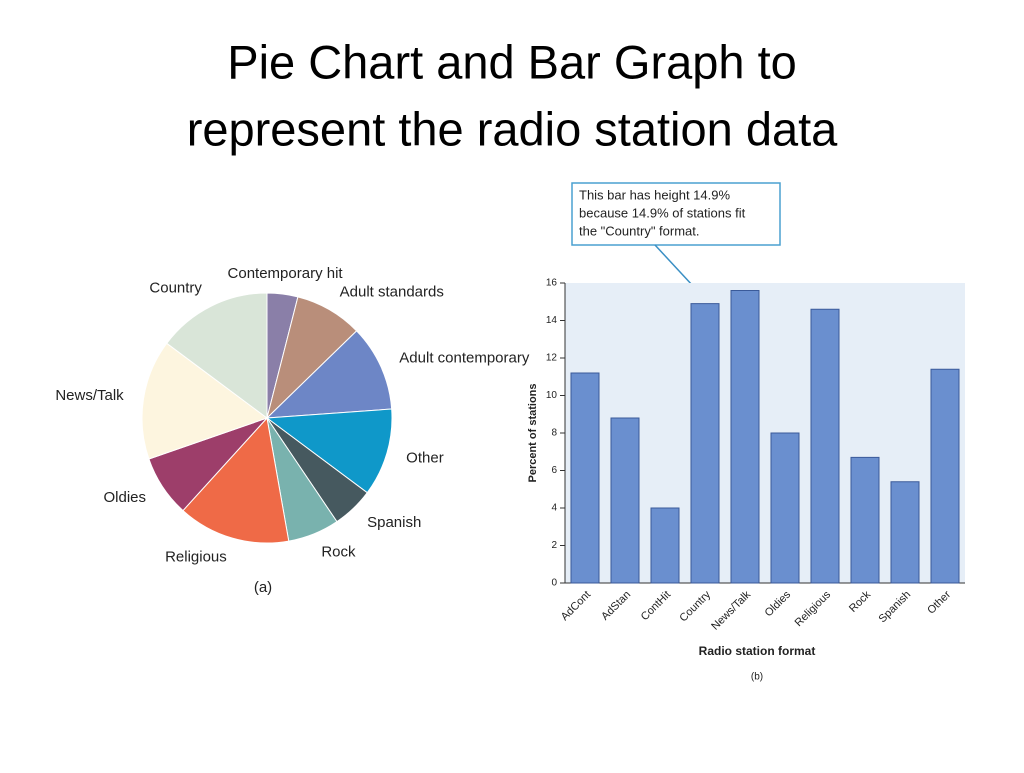  What do you see at coordinates (554, 583) in the screenshot?
I see `y-tick-label: 0` at bounding box center [554, 583].